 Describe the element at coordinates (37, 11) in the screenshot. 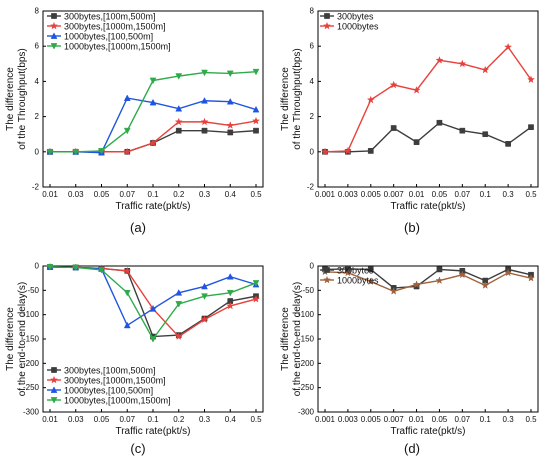

I see `y-tick-label: 8` at that location.